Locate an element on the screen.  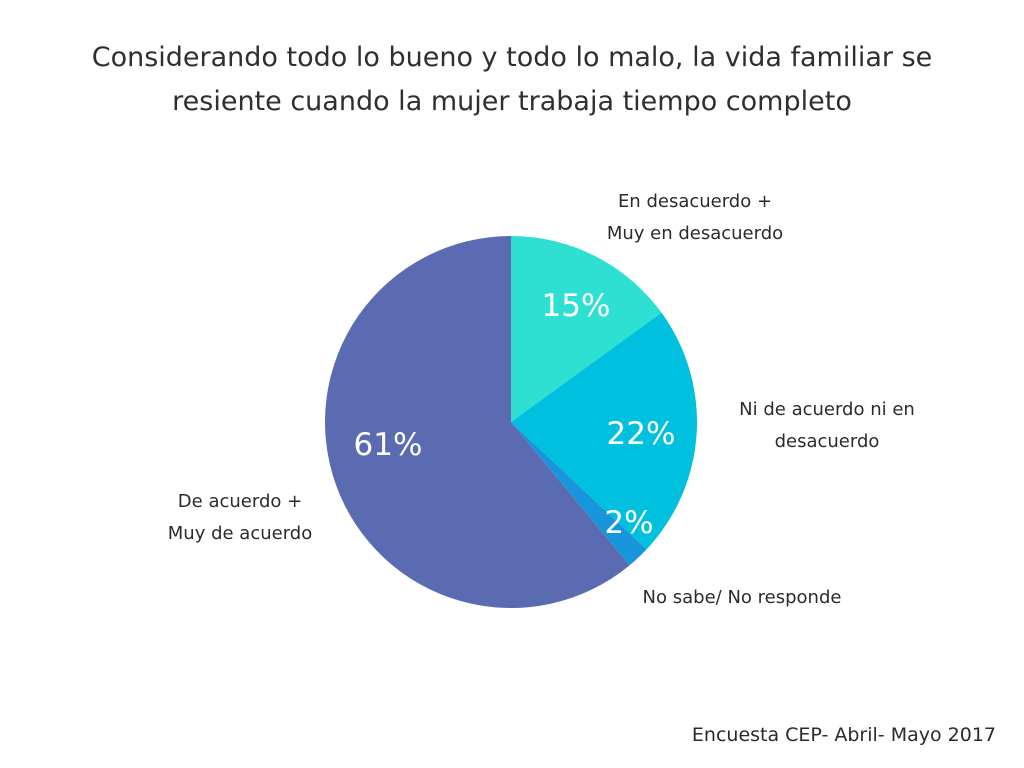
slice-label-no-sabe: No sabe/ No responde is located at coordinates (742, 598).